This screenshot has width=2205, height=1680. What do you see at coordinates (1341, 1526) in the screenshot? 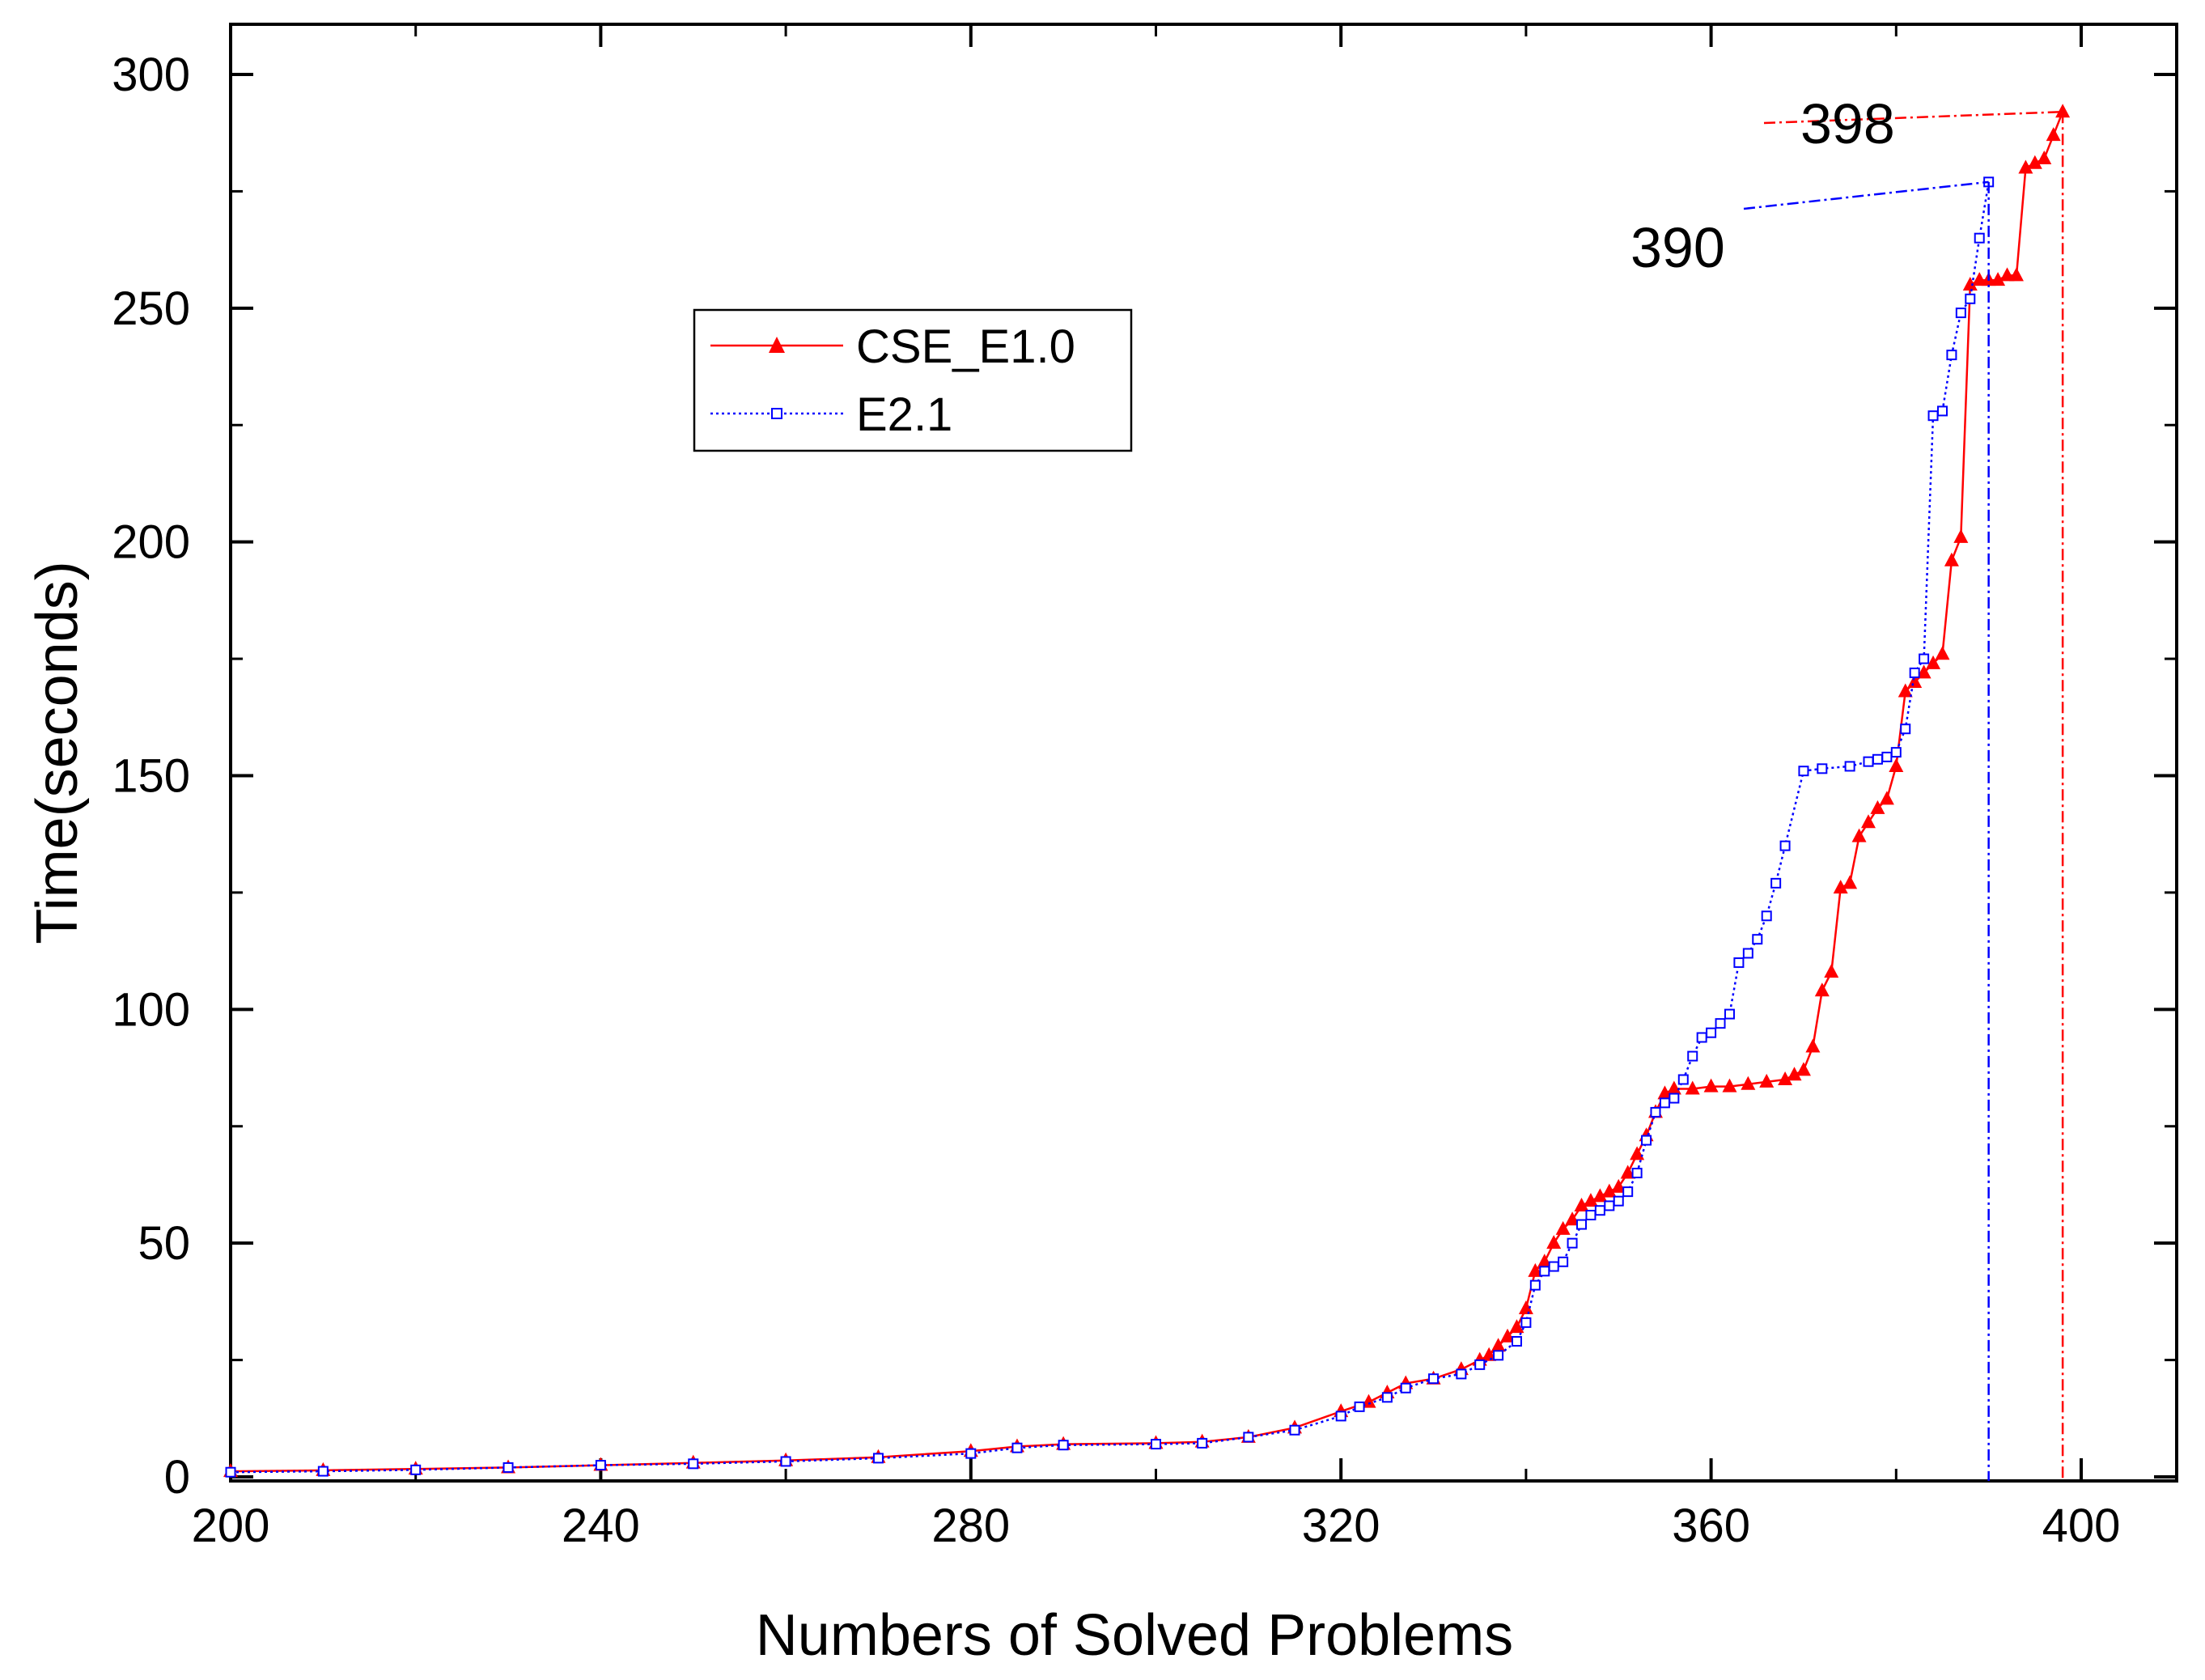
I see `x-tick-label: 320` at bounding box center [1341, 1526].